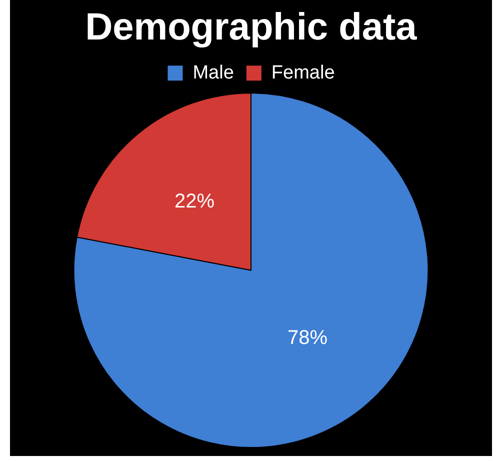  What do you see at coordinates (251, 27) in the screenshot?
I see `chart-title: Demographic data` at bounding box center [251, 27].